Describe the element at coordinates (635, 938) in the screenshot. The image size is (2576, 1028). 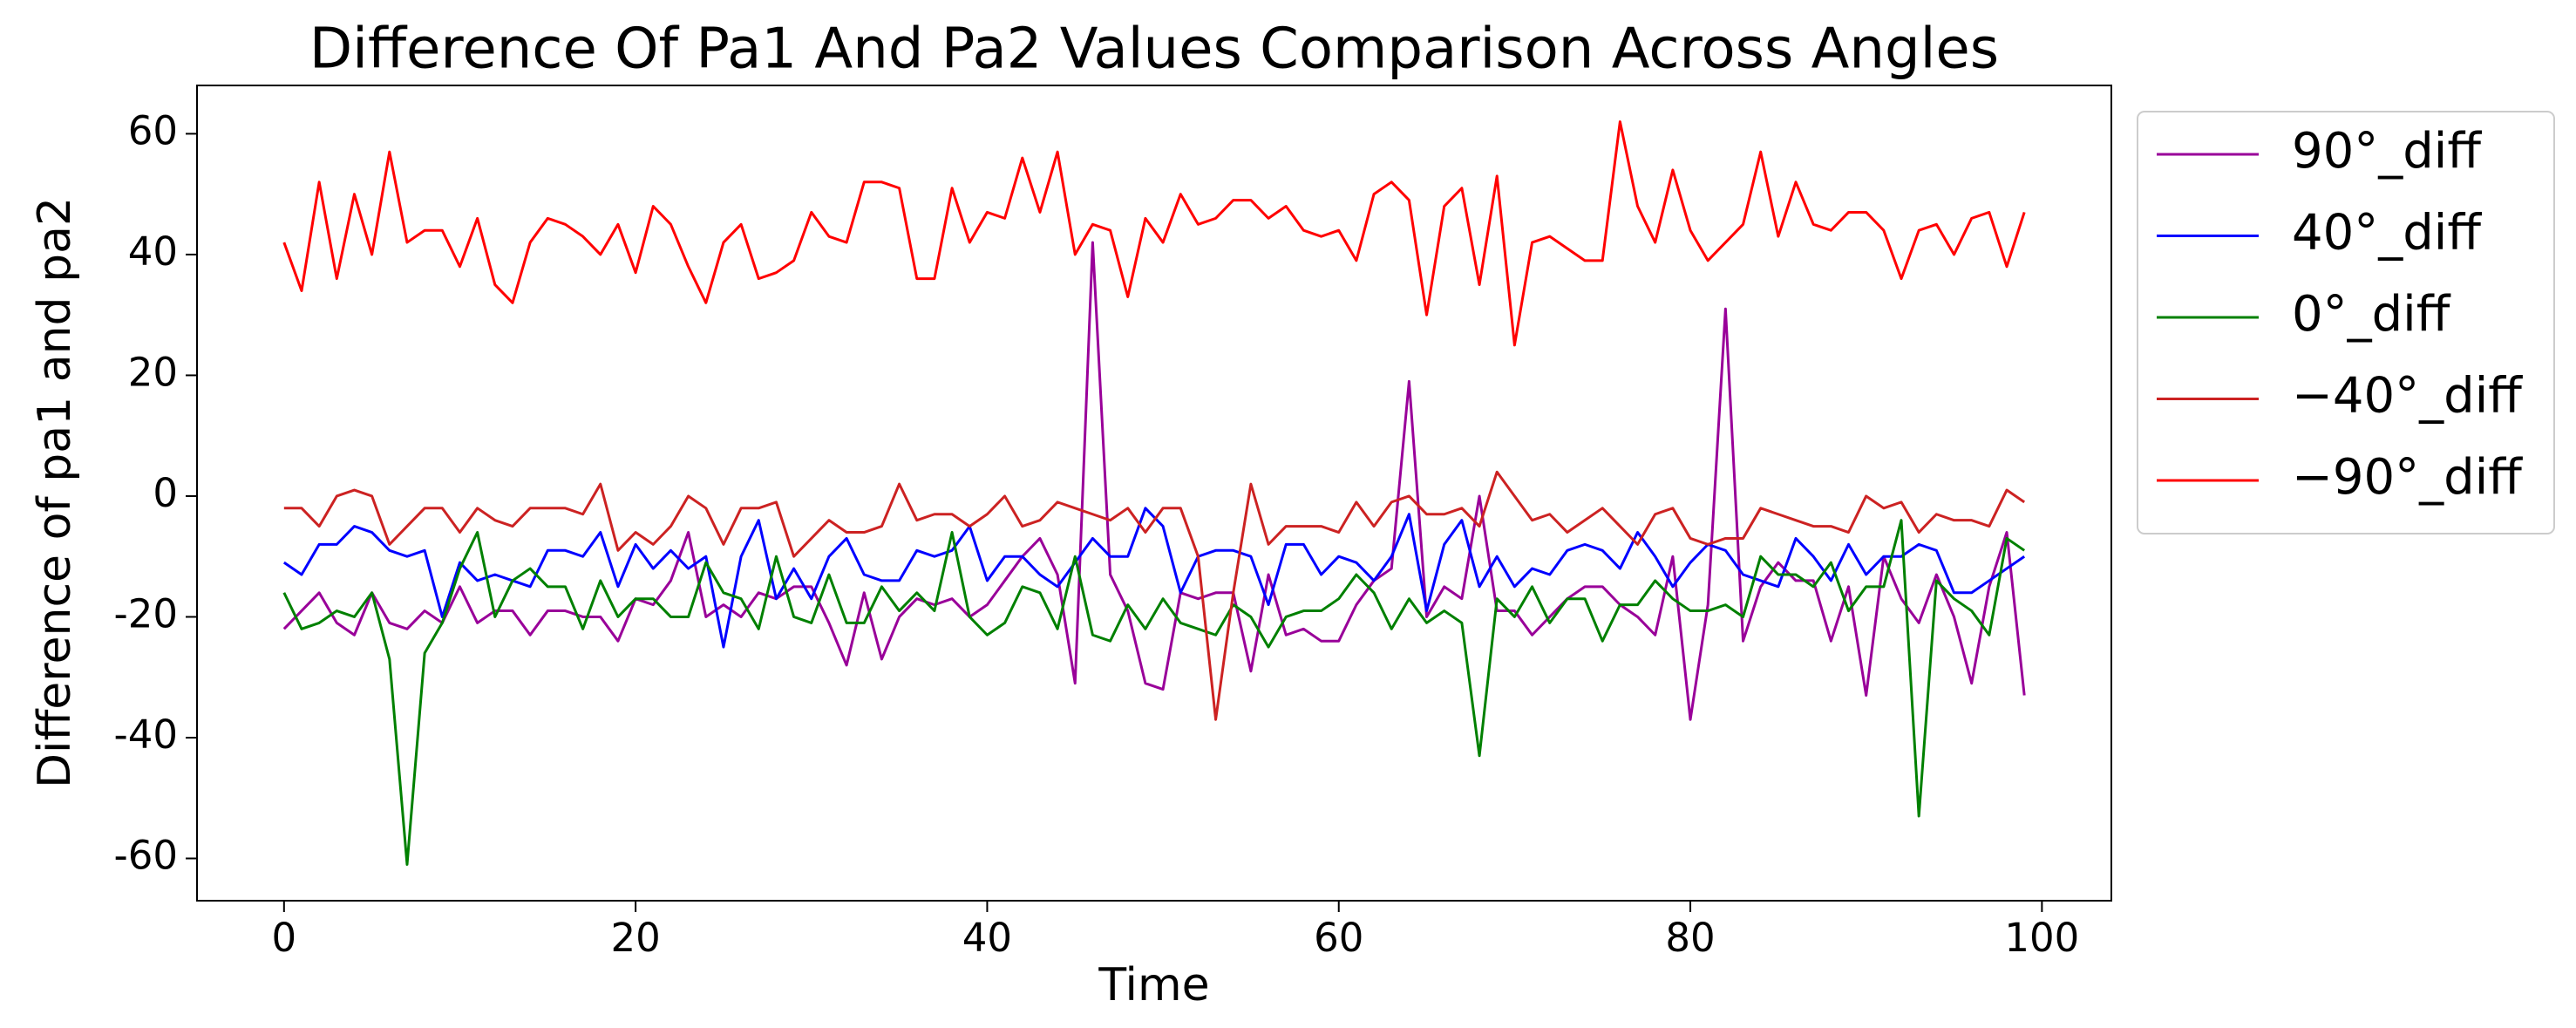
I see `x-tick-label: 20` at that location.